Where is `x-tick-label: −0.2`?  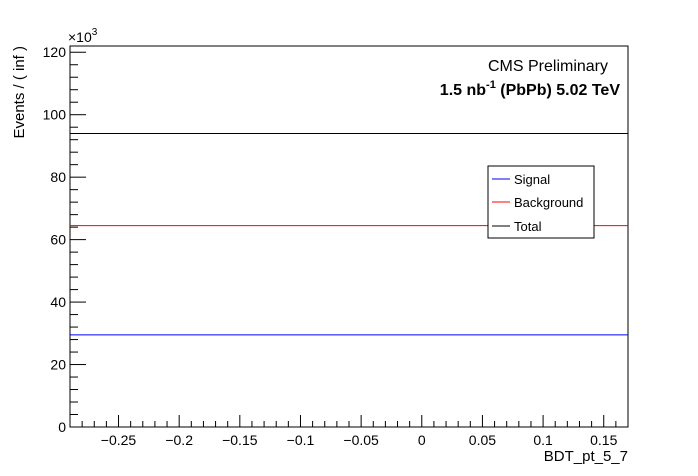
x-tick-label: −0.2 is located at coordinates (179, 440).